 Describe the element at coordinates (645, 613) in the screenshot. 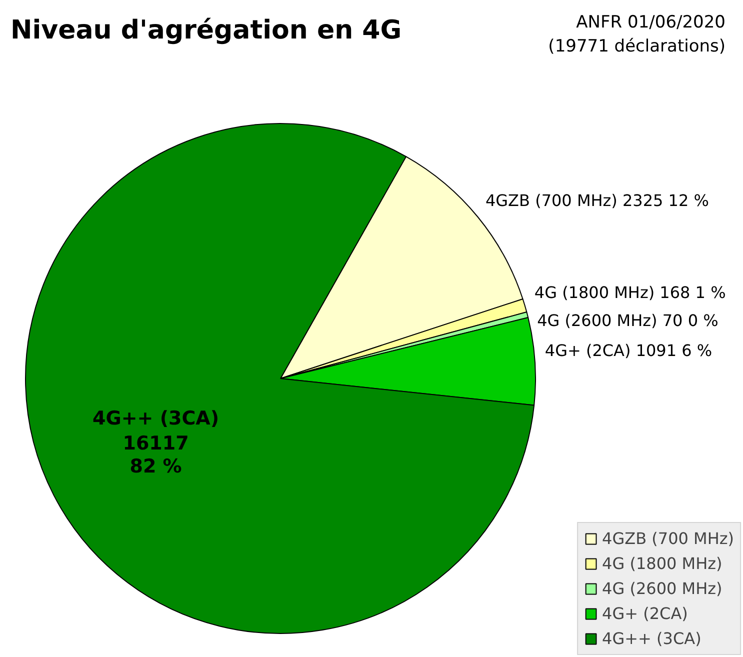

I see `legend-label: 4G+ (2CA)` at that location.